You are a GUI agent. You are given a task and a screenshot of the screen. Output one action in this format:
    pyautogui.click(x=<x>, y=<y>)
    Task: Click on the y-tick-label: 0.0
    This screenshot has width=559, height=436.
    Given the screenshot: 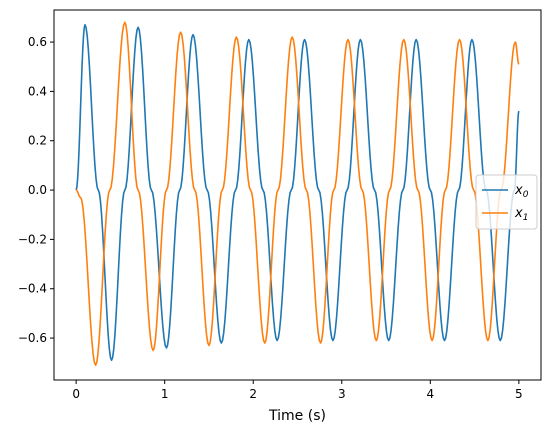 What is the action you would take?
    pyautogui.click(x=37, y=190)
    